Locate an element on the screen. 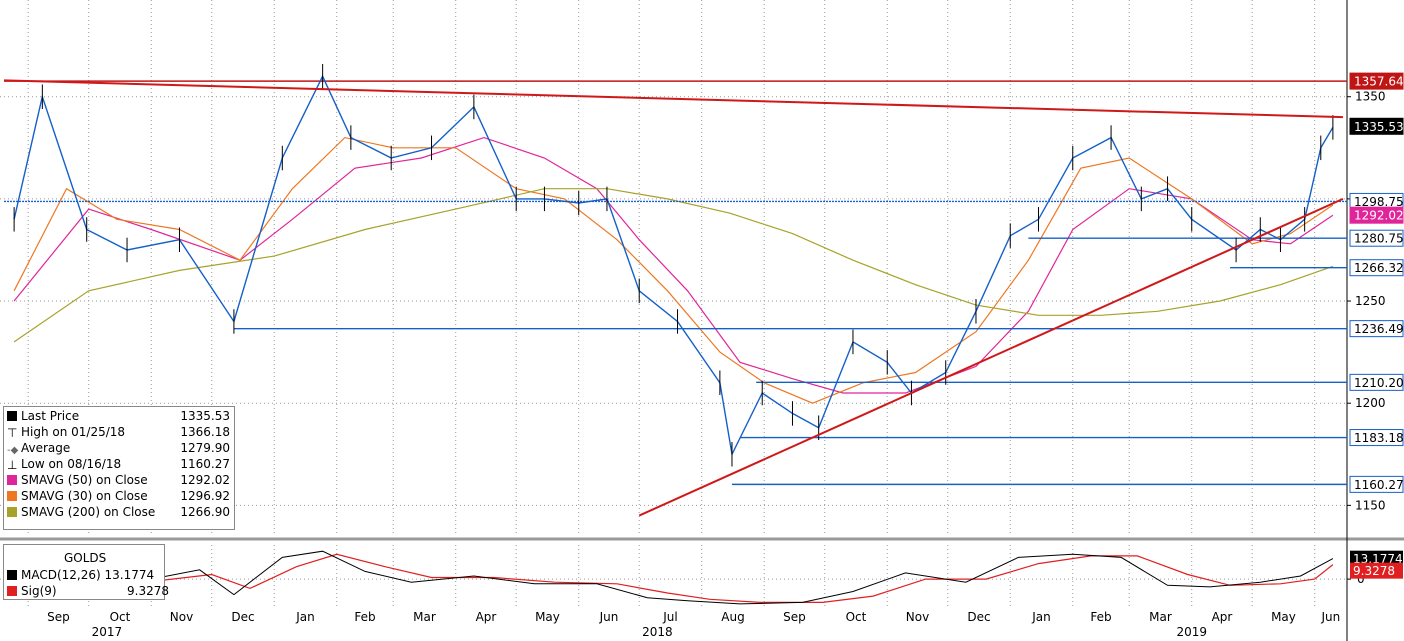 This screenshot has height=641, width=1404. legend-row-low: ⊥ Low on 08/16/18 is located at coordinates (64, 464).